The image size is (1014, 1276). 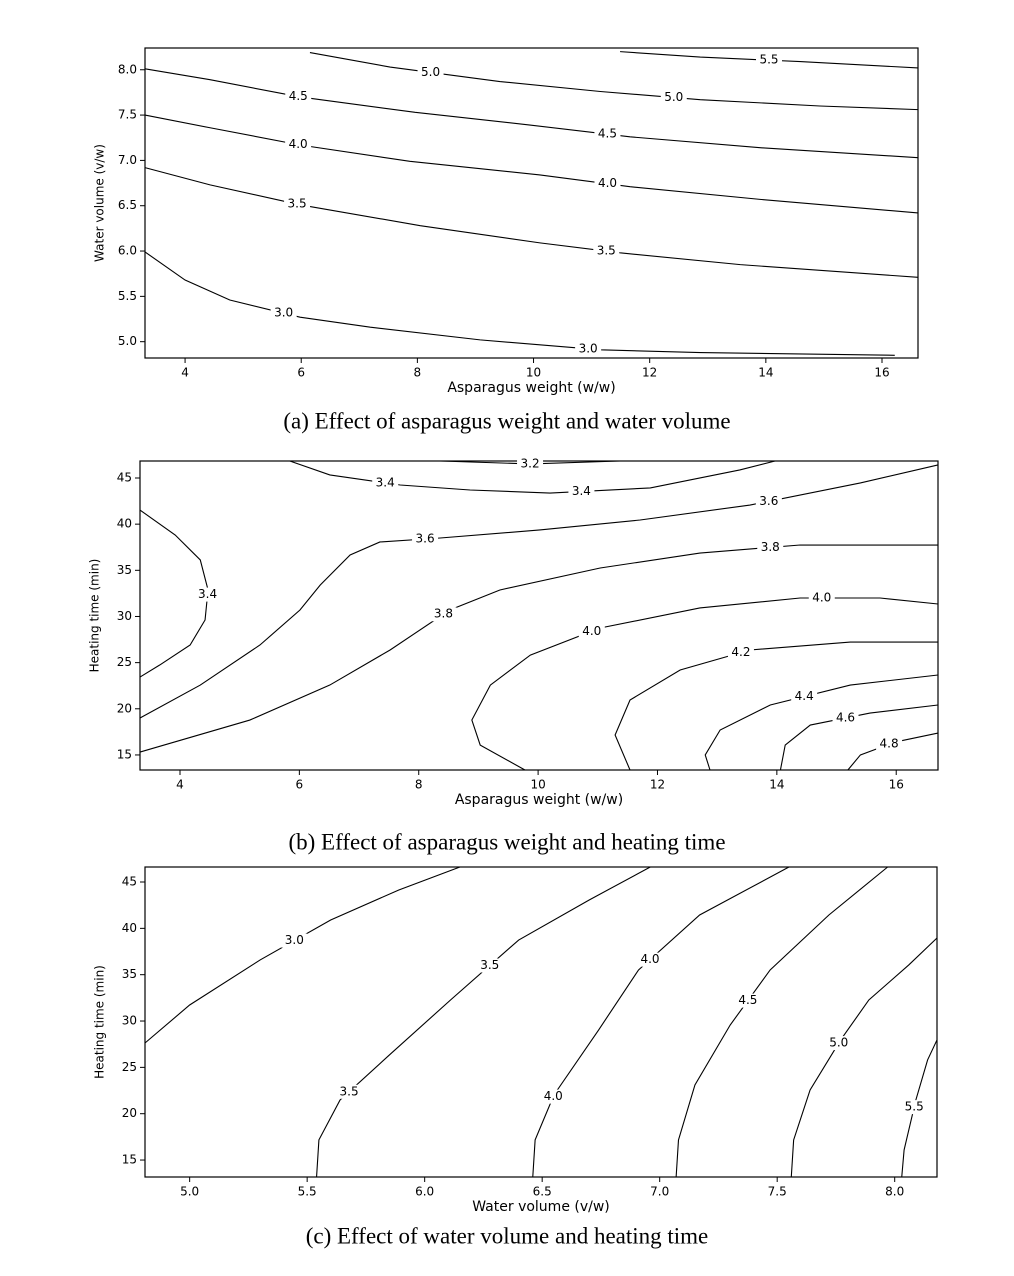 I want to click on y-tick-label: 8.0, so click(x=127, y=69).